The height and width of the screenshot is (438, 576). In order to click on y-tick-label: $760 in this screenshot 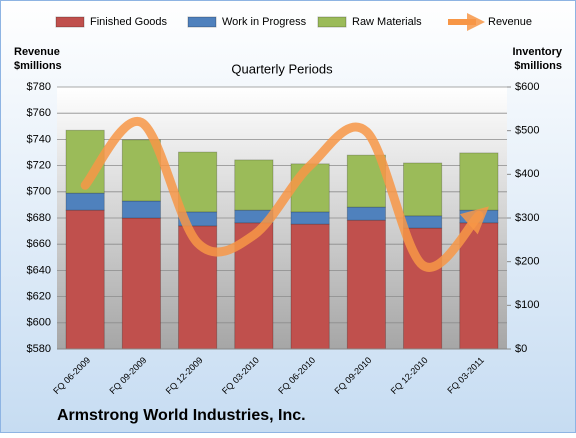, I will do `click(39, 113)`.